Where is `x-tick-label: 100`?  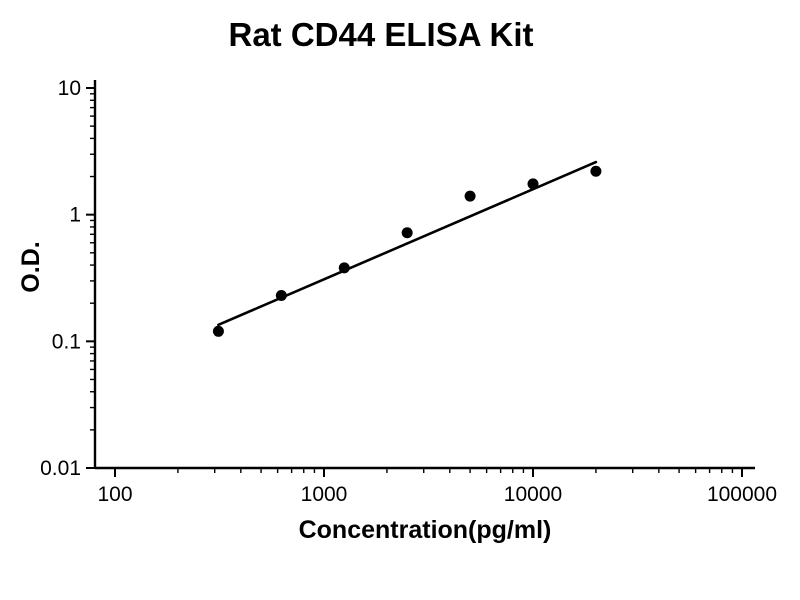
x-tick-label: 100 is located at coordinates (114, 494).